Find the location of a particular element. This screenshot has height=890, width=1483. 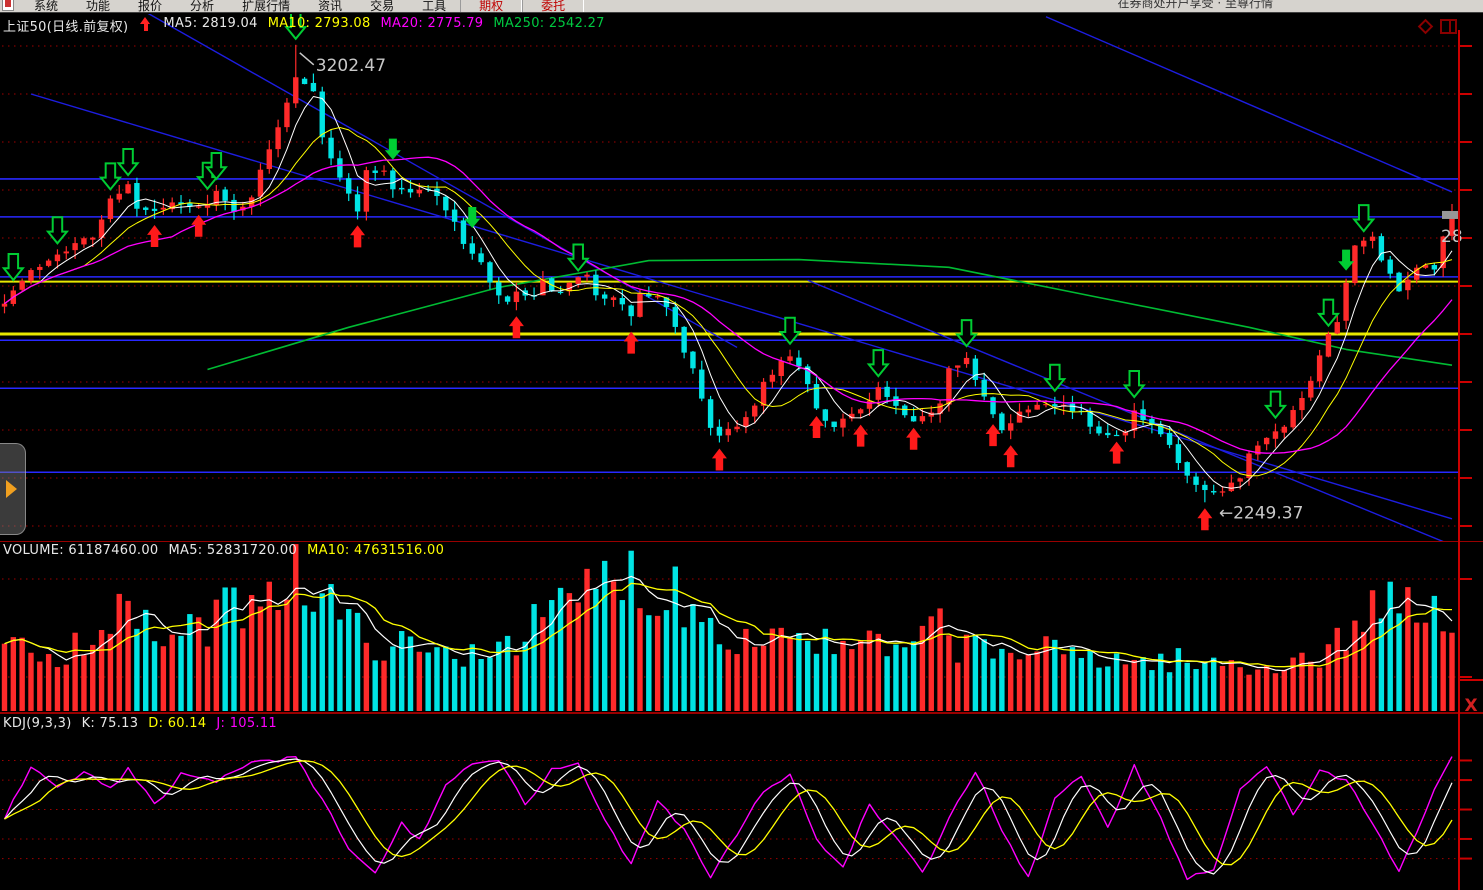

ma5-readout: MA5: 2819.04 is located at coordinates (210, 23).